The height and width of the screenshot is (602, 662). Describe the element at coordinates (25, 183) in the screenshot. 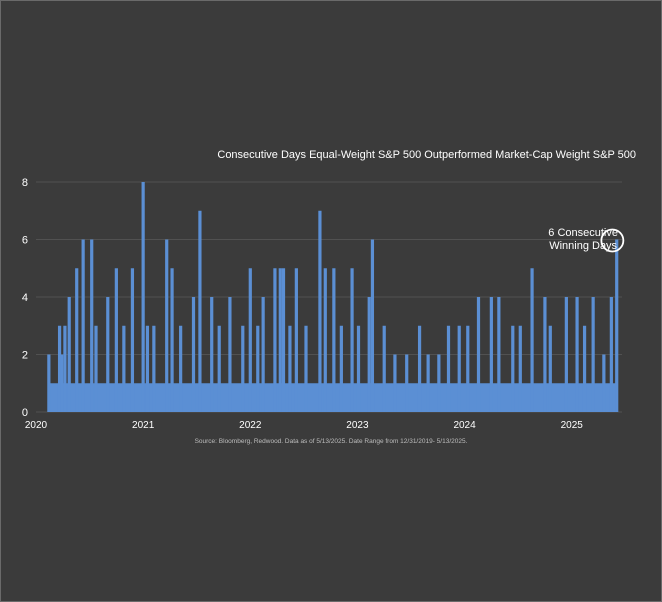

I see `y-tick-label: 8` at that location.